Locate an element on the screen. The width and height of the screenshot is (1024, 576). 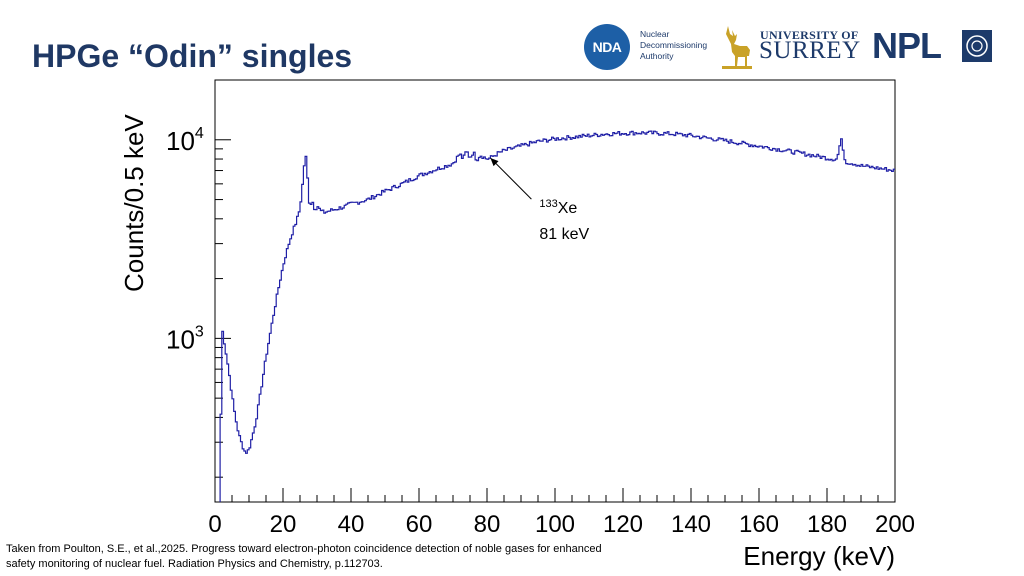
annotation-element: Xe is located at coordinates (568, 208).